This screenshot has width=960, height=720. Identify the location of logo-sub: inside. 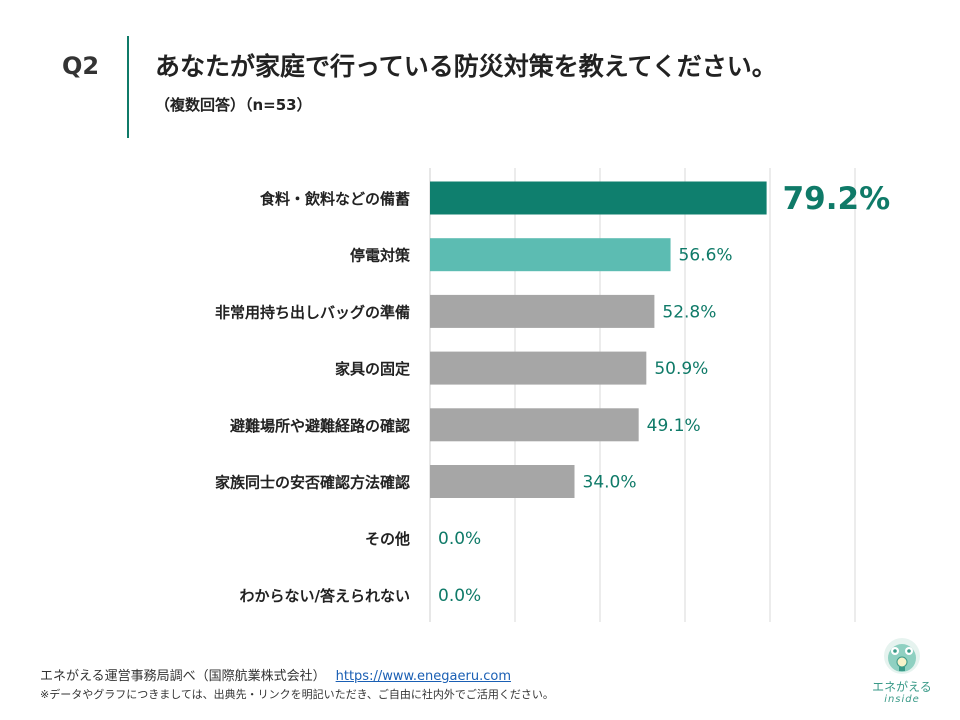
(902, 699).